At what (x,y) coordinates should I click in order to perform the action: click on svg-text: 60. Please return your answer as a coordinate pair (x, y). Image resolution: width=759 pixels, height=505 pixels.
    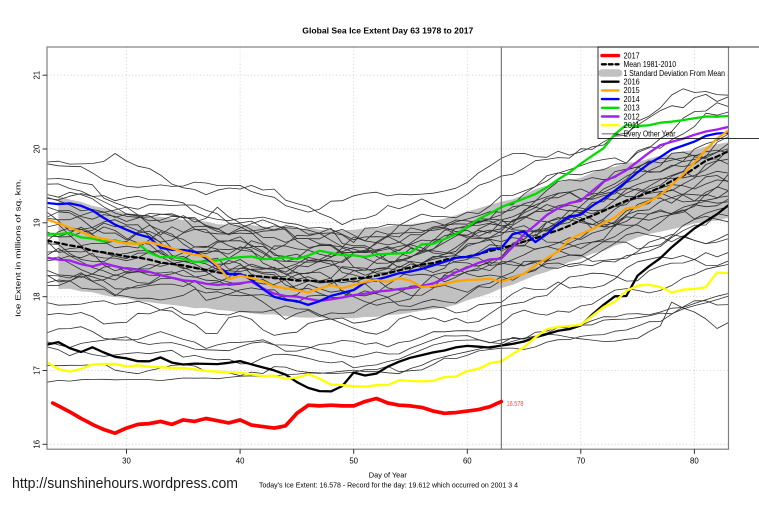
    Looking at the image, I should click on (467, 461).